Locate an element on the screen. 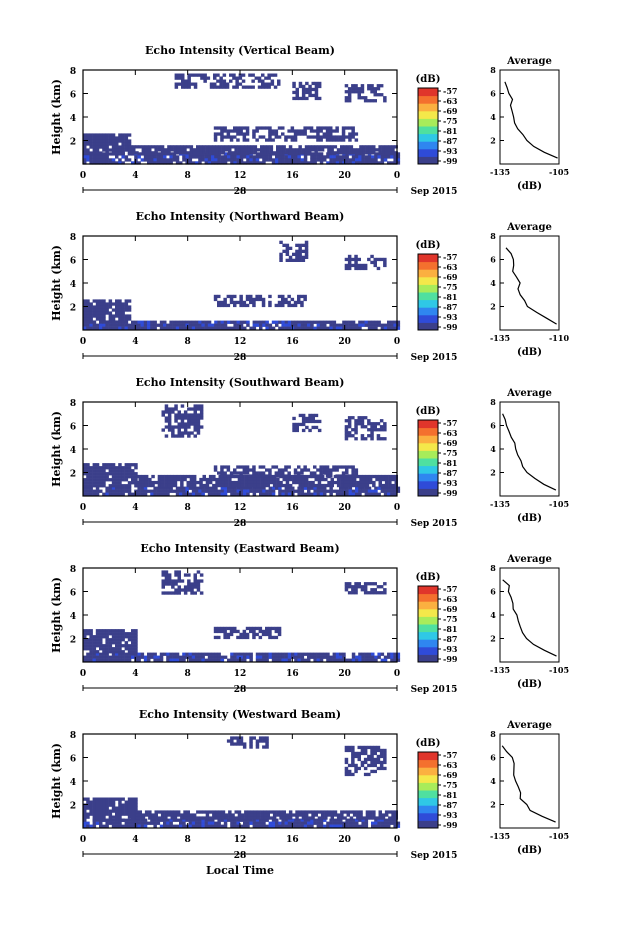 This screenshot has height=933, width=618. colorbar-segment is located at coordinates (428, 273).